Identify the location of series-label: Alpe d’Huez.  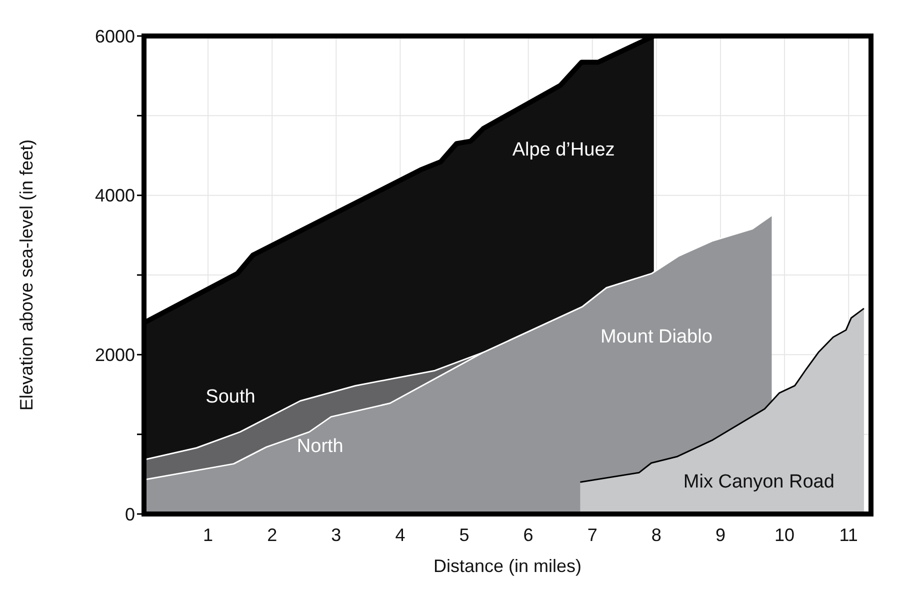
(563, 150).